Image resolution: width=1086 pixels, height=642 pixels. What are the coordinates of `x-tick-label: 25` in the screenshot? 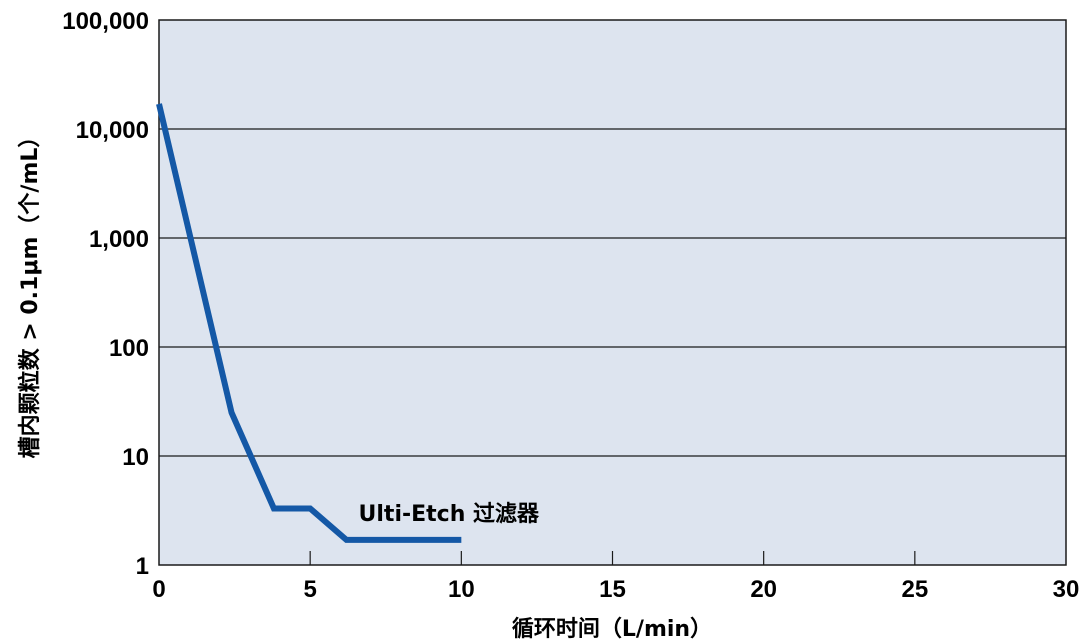 It's located at (914, 589).